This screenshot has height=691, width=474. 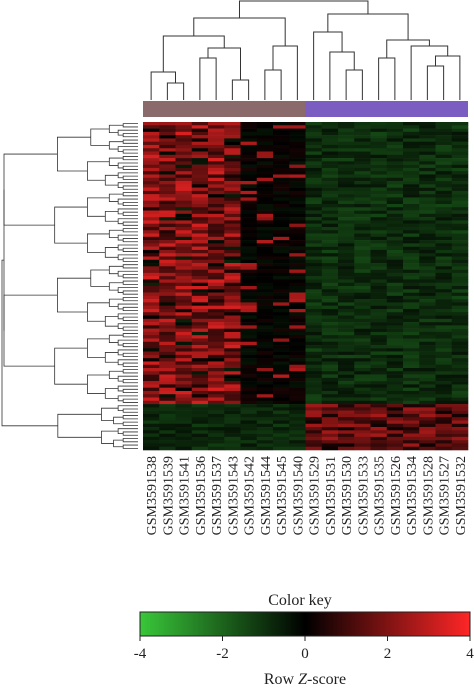 I want to click on column-label: GSM3591542, so click(x=250, y=495).